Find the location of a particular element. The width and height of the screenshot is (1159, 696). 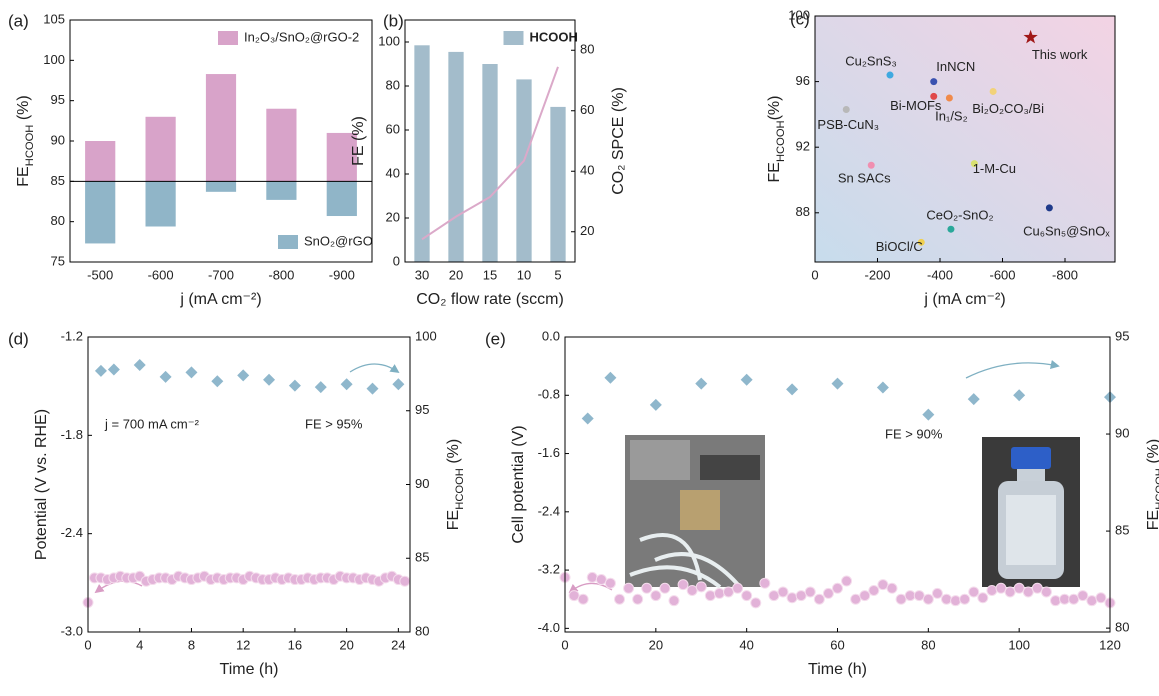

y-tick-label: -4.0 is located at coordinates (549, 627).